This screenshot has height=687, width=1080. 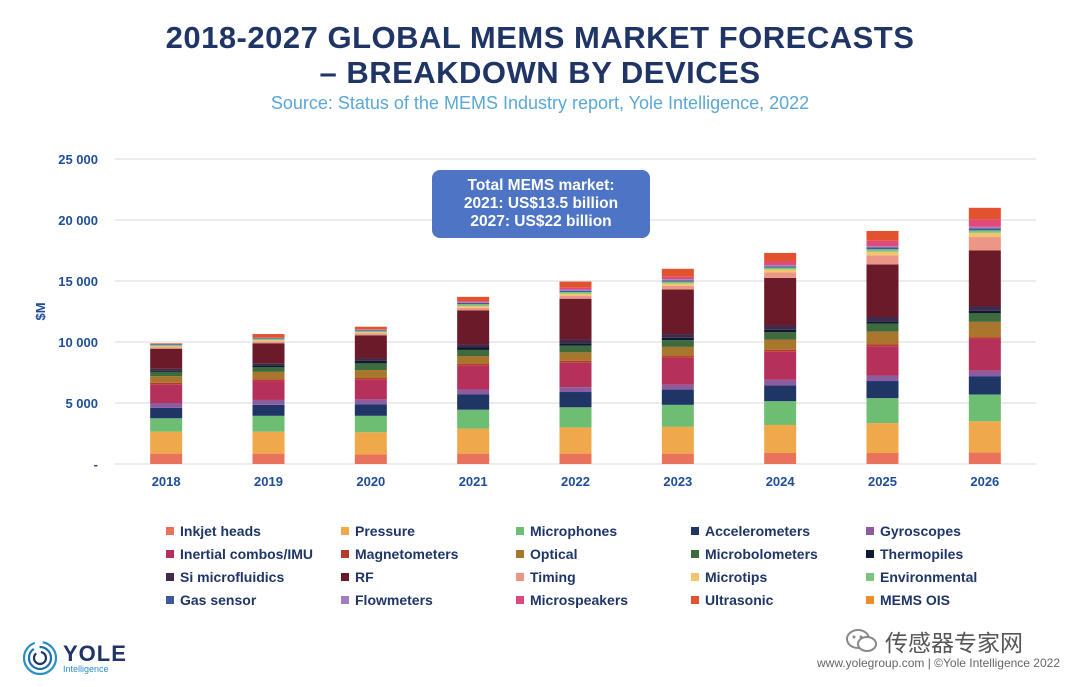 I want to click on legend-label: Thermopiles, so click(x=922, y=554).